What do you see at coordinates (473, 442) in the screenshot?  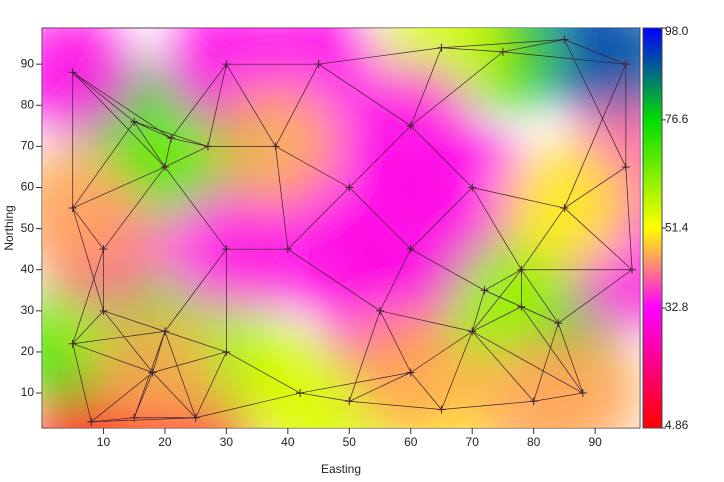 I see `x-tick-label: 70` at bounding box center [473, 442].